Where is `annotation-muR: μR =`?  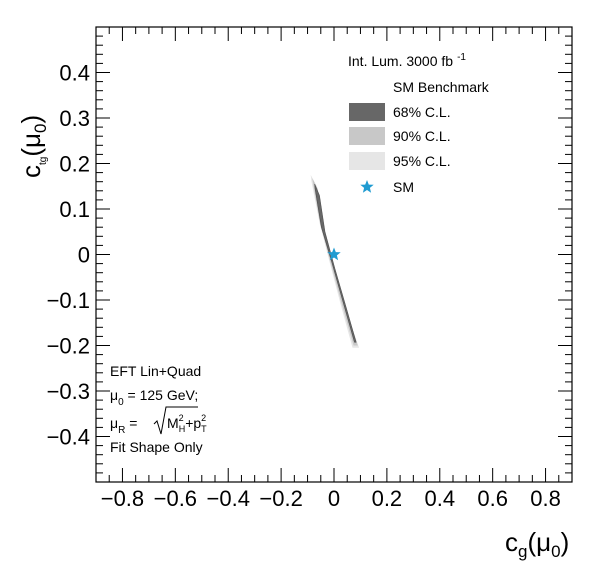 annotation-muR: μR = is located at coordinates (123, 425).